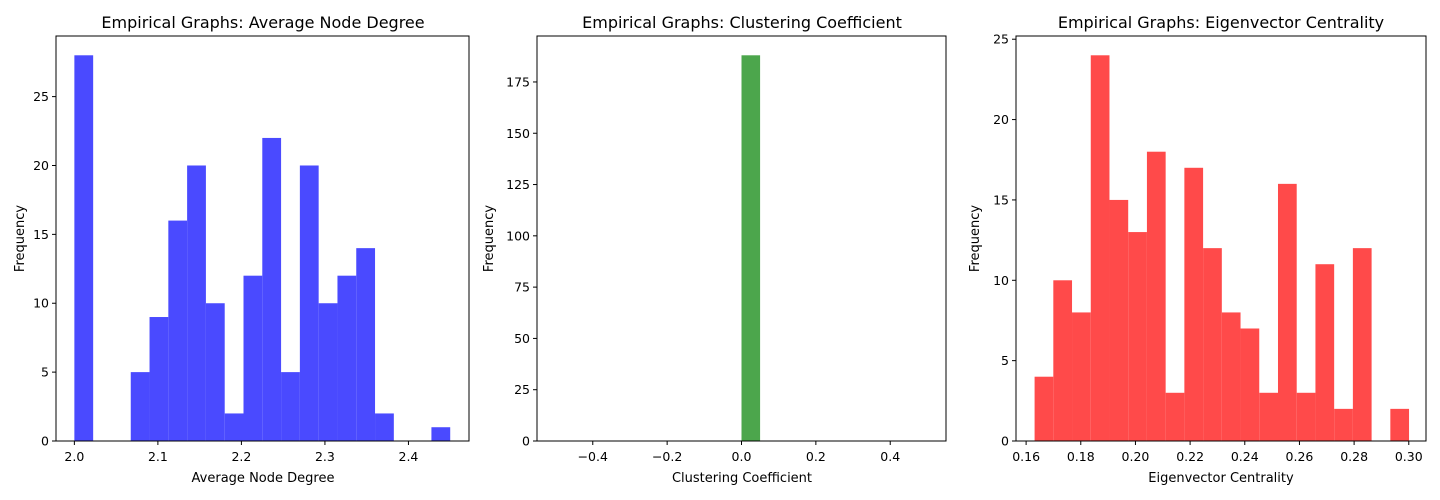 The width and height of the screenshot is (1440, 500). What do you see at coordinates (1409, 456) in the screenshot?
I see `x-tick-label: 0.30` at bounding box center [1409, 456].